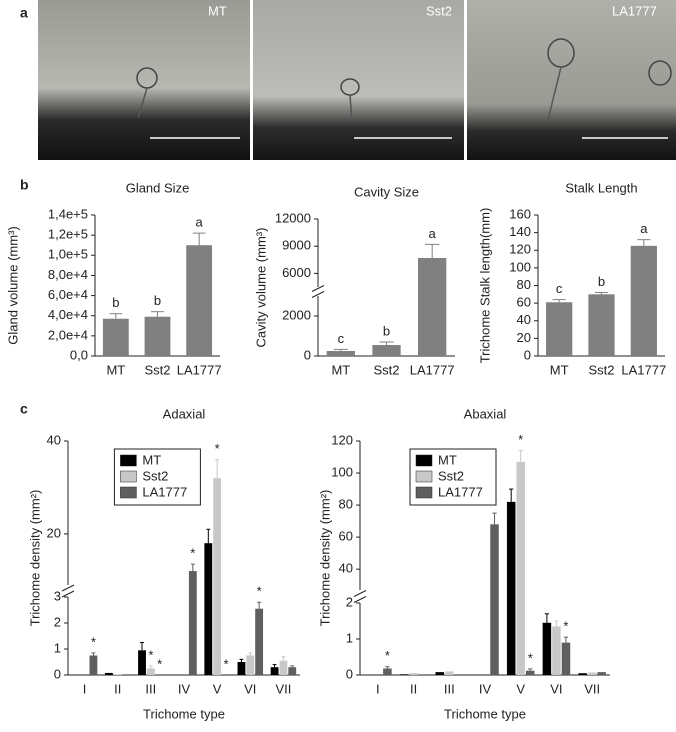  What do you see at coordinates (386, 191) in the screenshot?
I see `chart-title: Cavity Size` at bounding box center [386, 191].